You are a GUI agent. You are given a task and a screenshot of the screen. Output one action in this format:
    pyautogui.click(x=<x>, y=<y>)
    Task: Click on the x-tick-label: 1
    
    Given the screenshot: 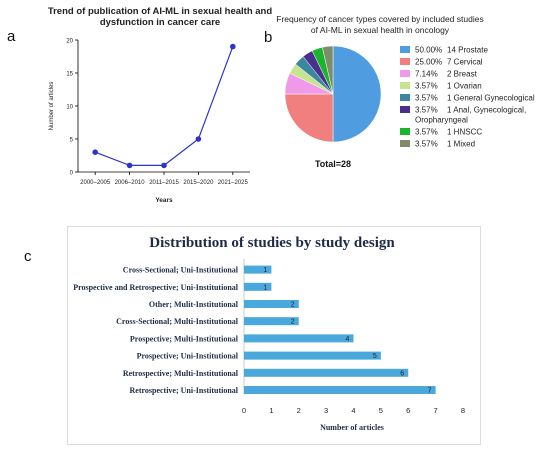 What is the action you would take?
    pyautogui.click(x=271, y=410)
    